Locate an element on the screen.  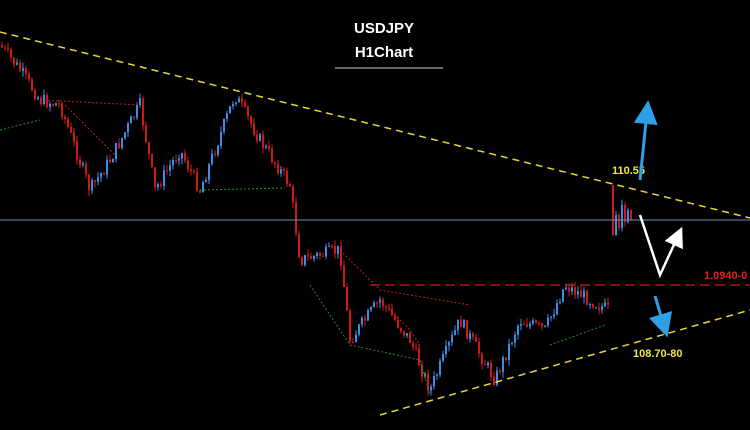
level-label: 110.55 is located at coordinates (628, 171).